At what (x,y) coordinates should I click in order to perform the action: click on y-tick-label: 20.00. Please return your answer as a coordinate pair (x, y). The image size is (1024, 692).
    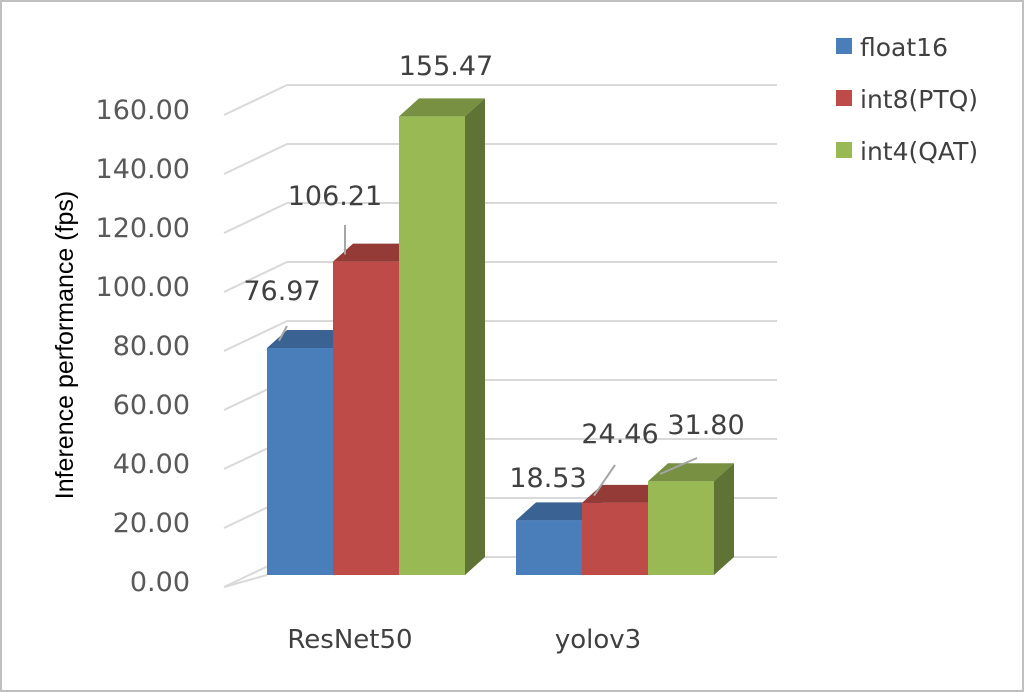
    Looking at the image, I should click on (151, 523).